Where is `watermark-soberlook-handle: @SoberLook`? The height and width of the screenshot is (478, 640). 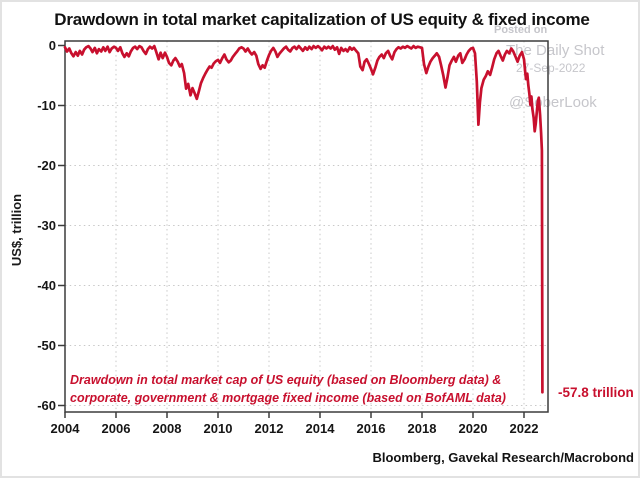
watermark-soberlook-handle: @SoberLook is located at coordinates (553, 102).